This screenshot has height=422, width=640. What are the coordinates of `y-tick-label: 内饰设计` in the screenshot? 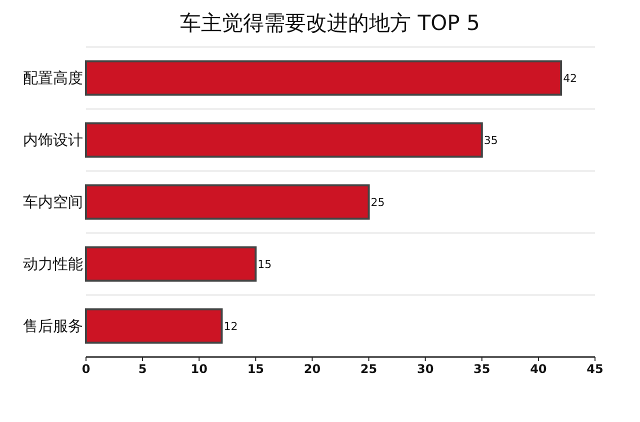 It's located at (53, 140).